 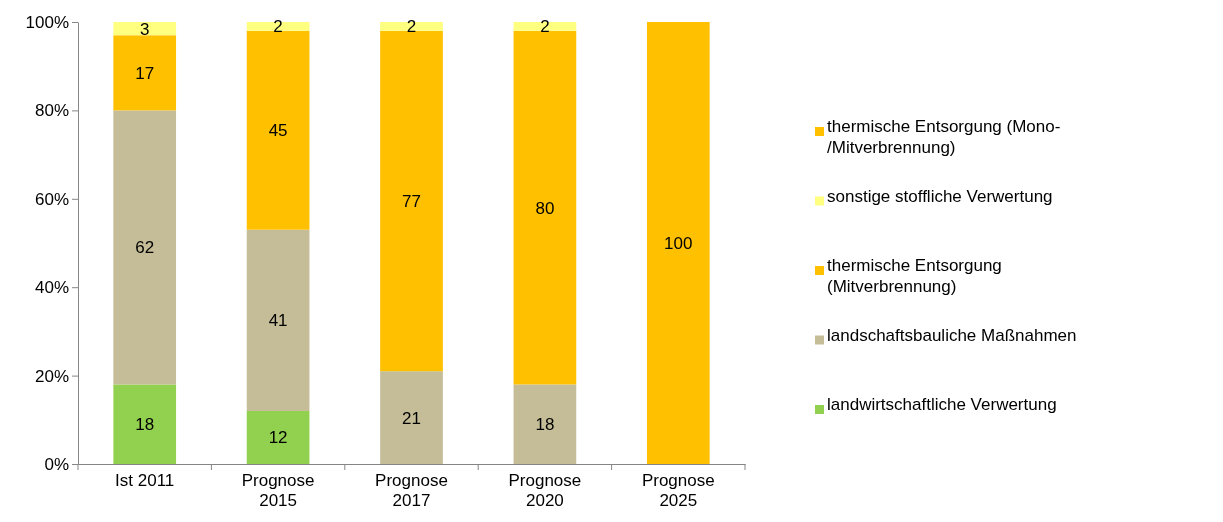 I want to click on data-label: 41, so click(x=278, y=321).